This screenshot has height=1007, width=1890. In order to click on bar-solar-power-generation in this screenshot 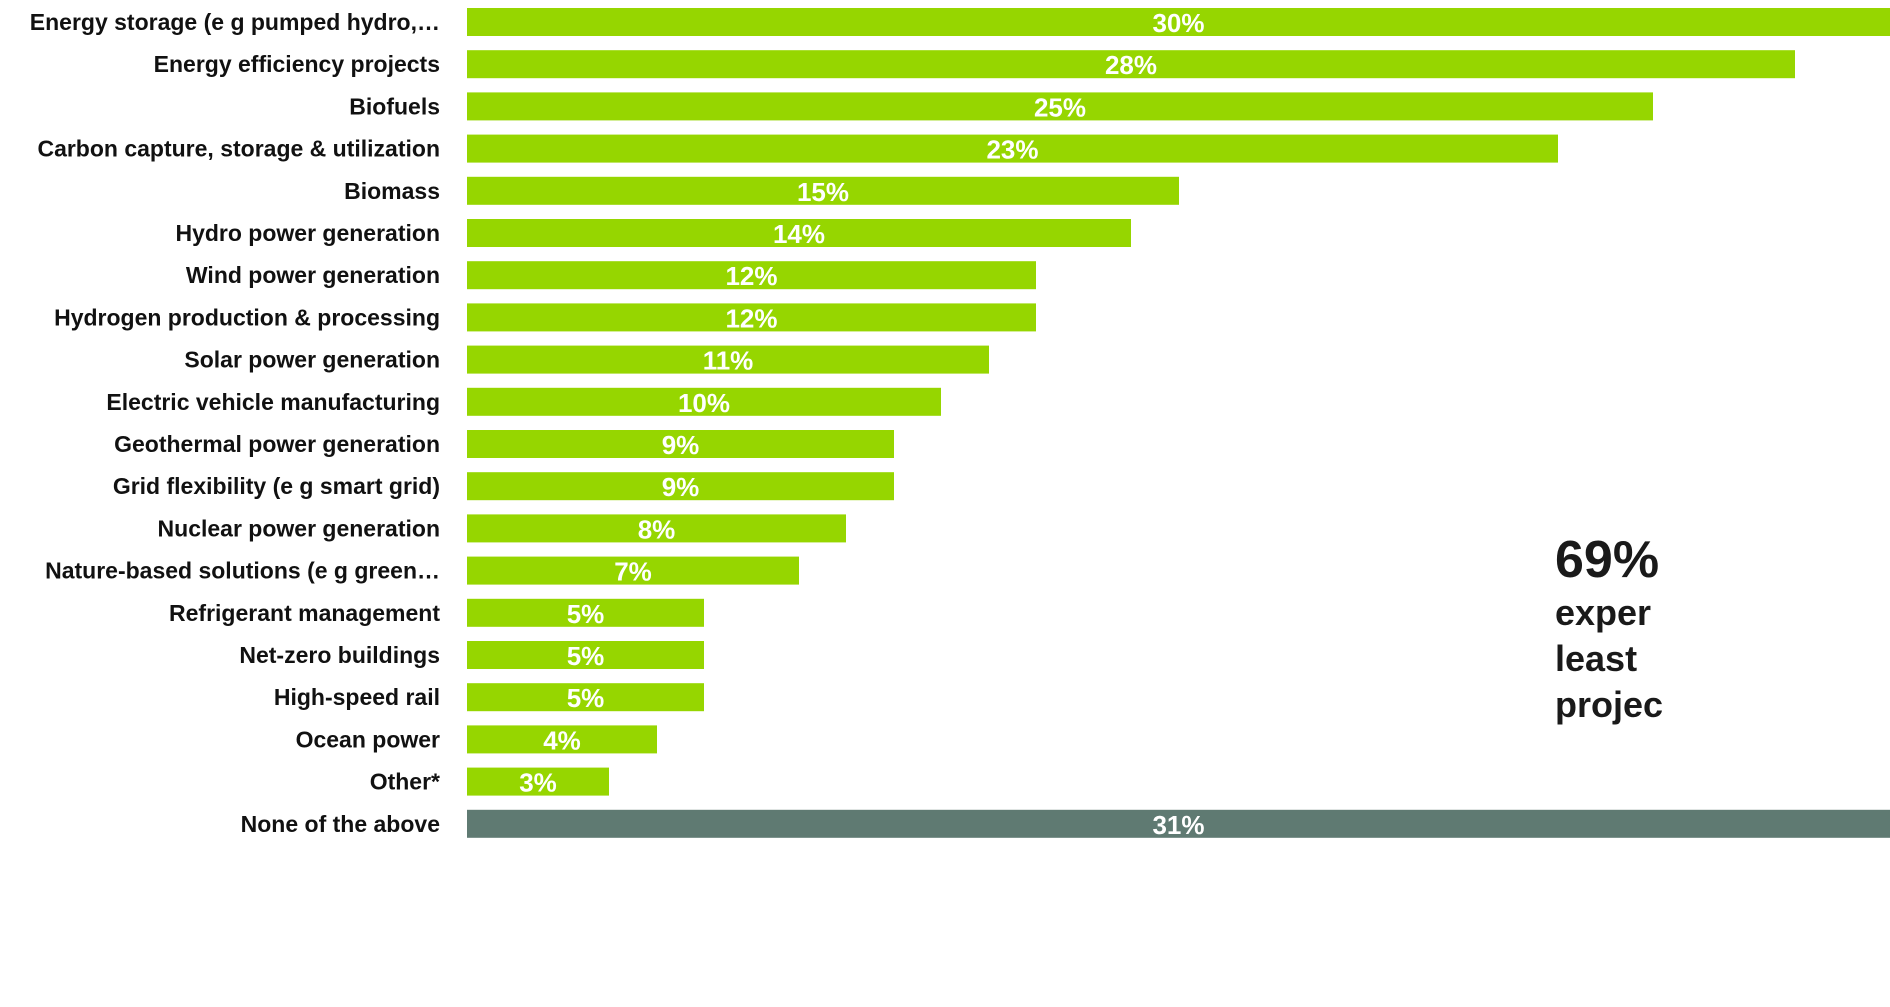, I will do `click(728, 359)`.